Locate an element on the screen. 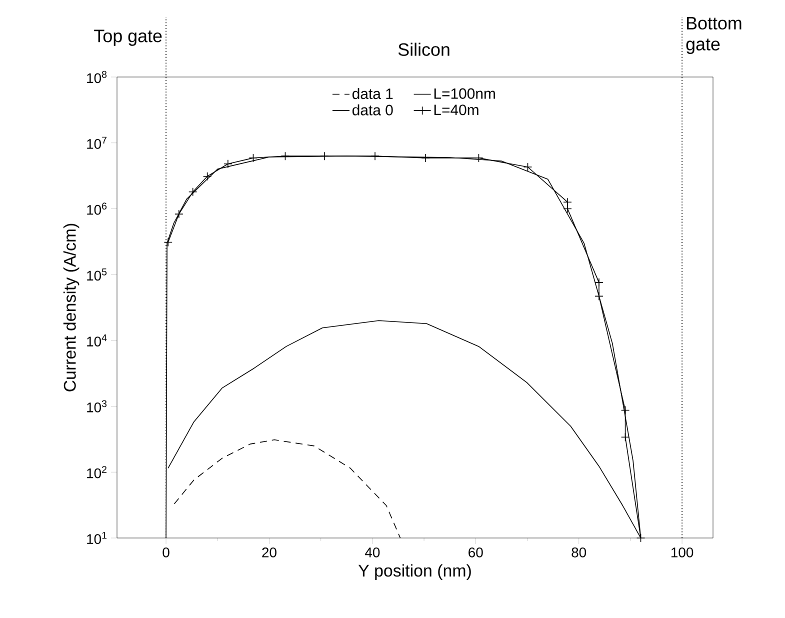  legend-label: data 1 is located at coordinates (372, 94).